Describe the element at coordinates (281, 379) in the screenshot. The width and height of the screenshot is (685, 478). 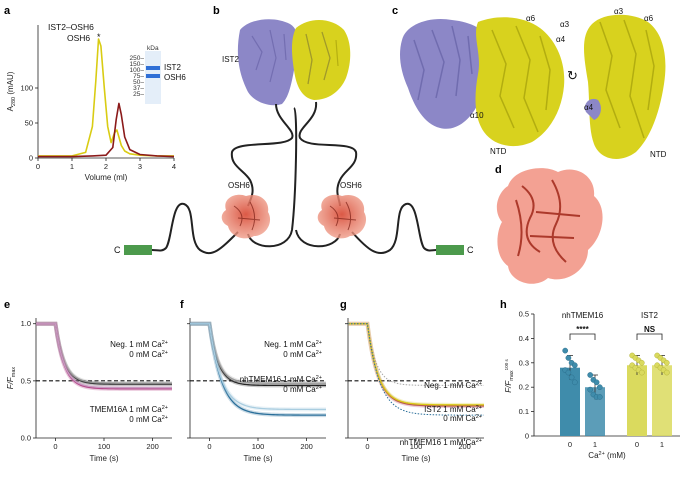
I see `f-label-nhtmem16: nhTMEM16 1 mM Ca2+` at that location.